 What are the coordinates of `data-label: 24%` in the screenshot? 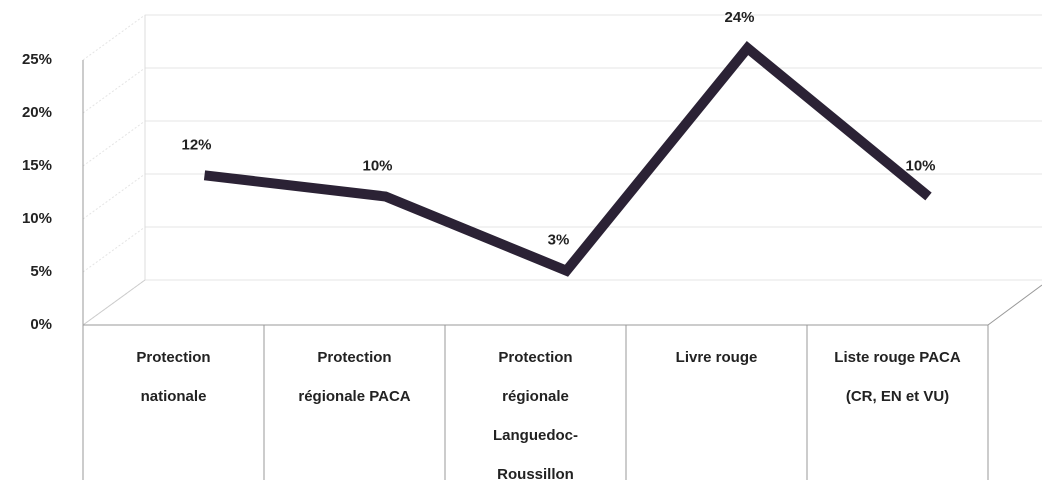 It's located at (739, 17).